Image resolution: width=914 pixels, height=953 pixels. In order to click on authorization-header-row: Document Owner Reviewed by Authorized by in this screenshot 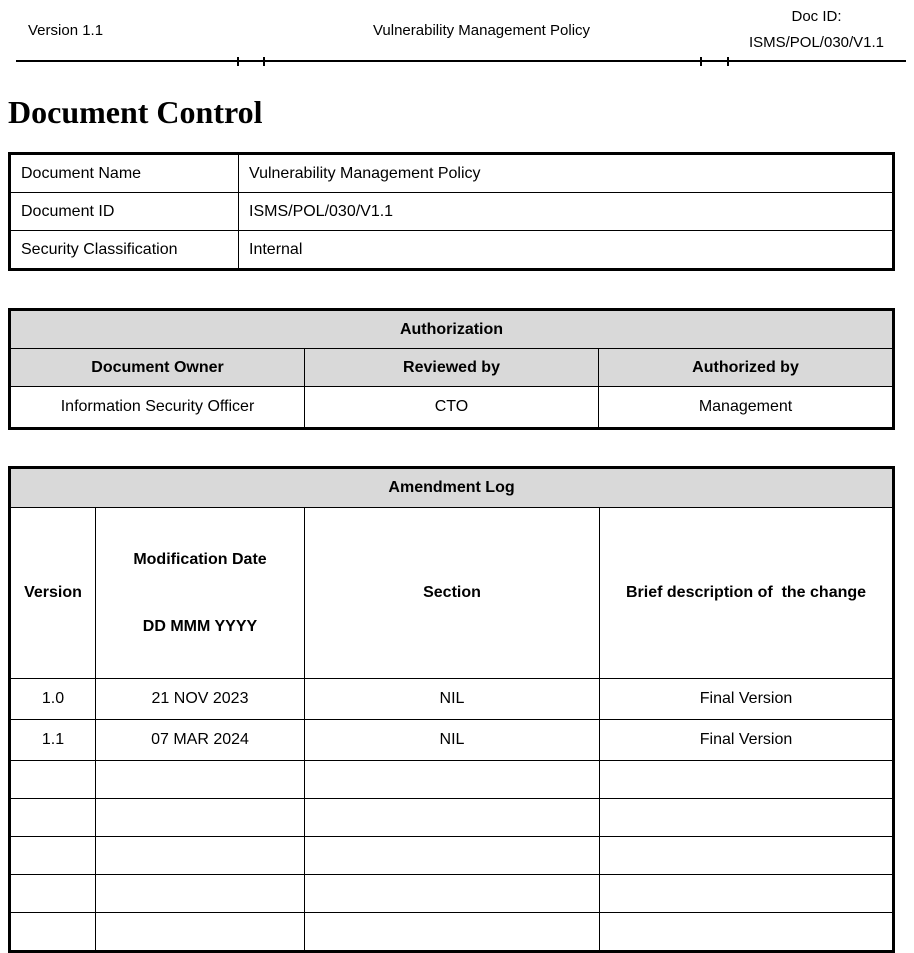, I will do `click(452, 367)`.